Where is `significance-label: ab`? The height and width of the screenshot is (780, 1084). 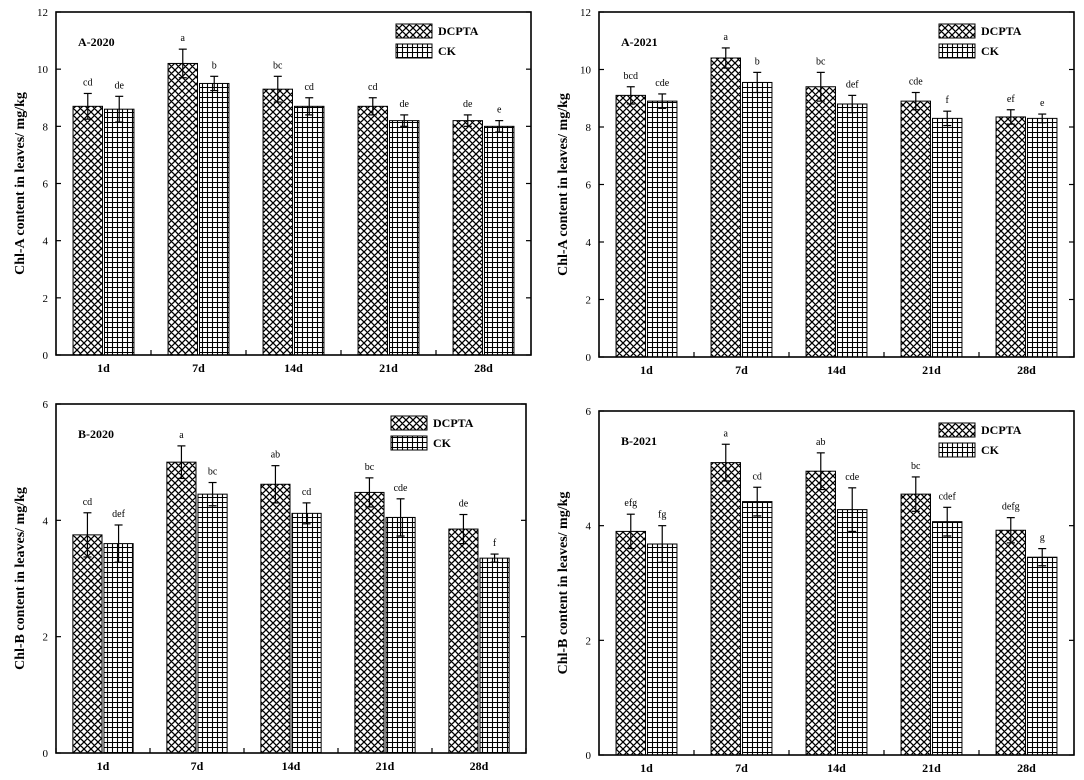
significance-label: ab is located at coordinates (275, 455).